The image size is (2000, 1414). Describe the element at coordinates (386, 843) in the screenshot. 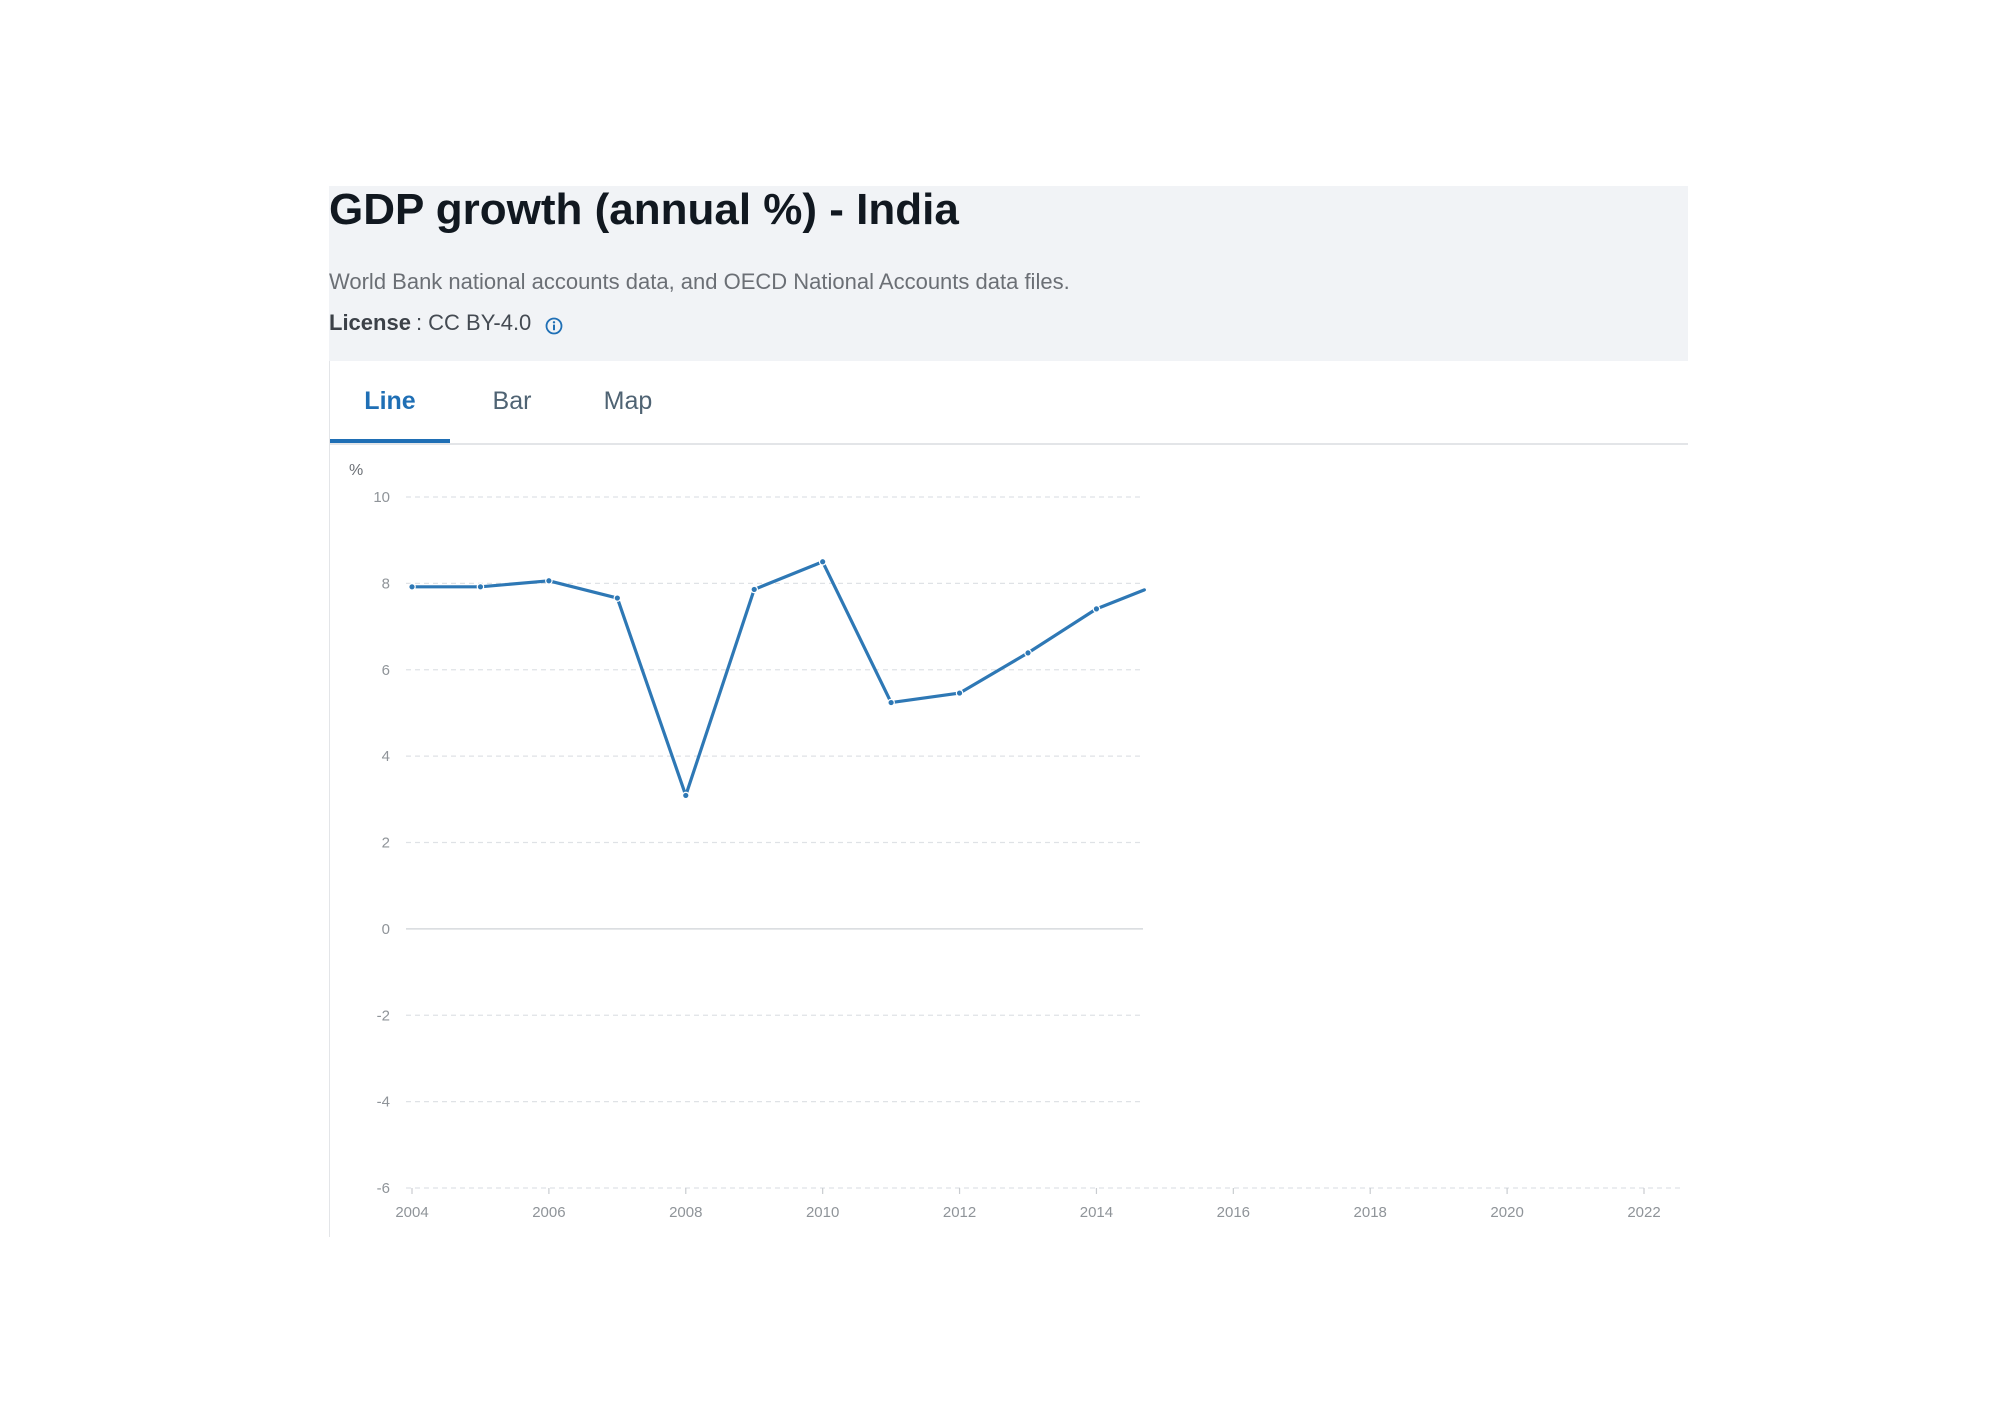

I see `y-tick-label: 2` at that location.